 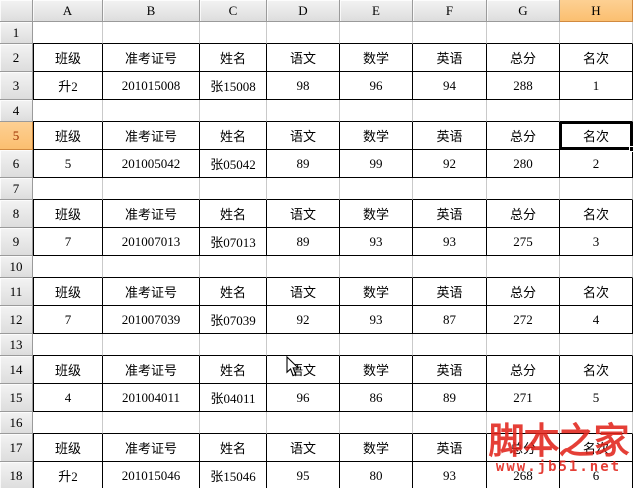 What do you see at coordinates (450, 267) in the screenshot?
I see `cell-F10` at bounding box center [450, 267].